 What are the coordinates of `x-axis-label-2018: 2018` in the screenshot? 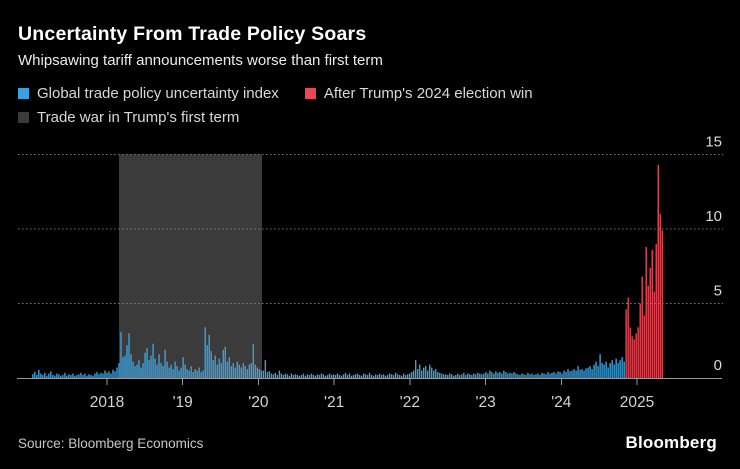 It's located at (107, 402).